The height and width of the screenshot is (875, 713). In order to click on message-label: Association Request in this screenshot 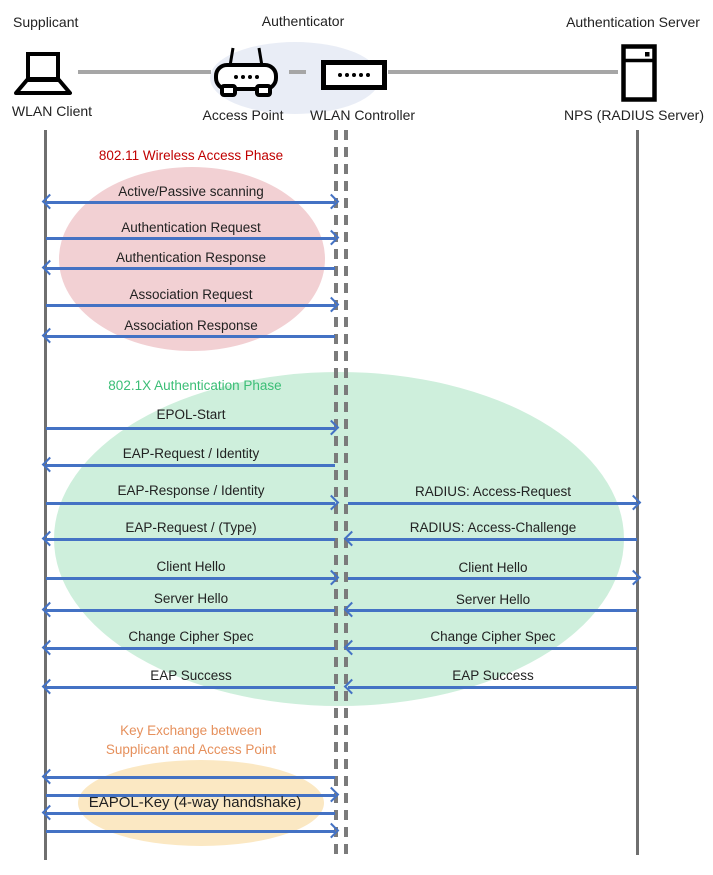, I will do `click(191, 294)`.